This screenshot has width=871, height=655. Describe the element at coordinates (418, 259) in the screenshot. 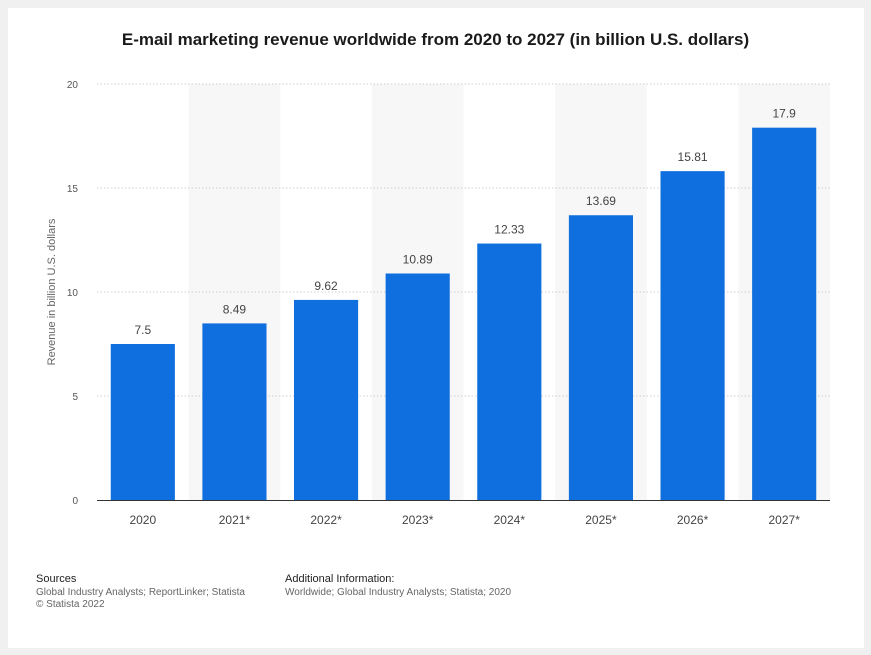

I see `value-label: 10.89` at that location.